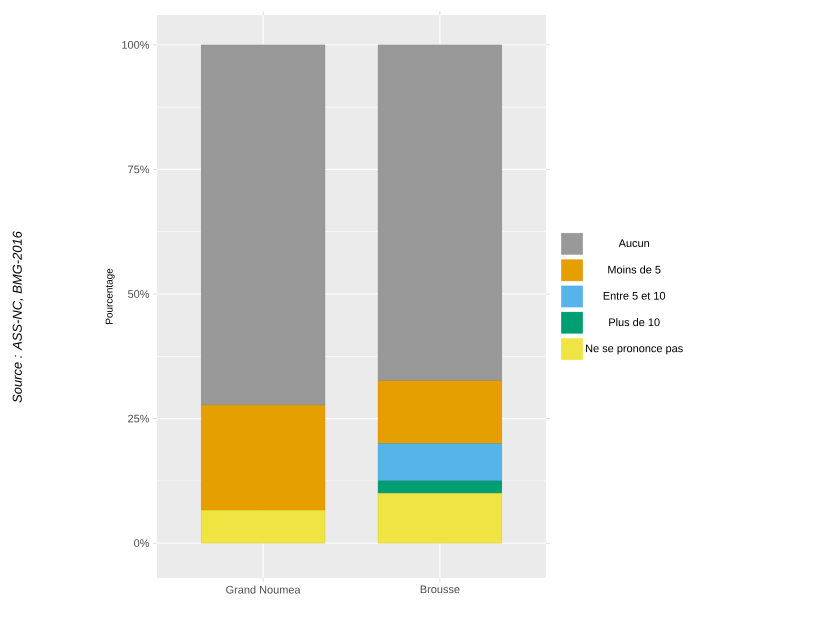 The width and height of the screenshot is (821, 634). Describe the element at coordinates (440, 590) in the screenshot. I see `x-tick-label: Brousse` at that location.